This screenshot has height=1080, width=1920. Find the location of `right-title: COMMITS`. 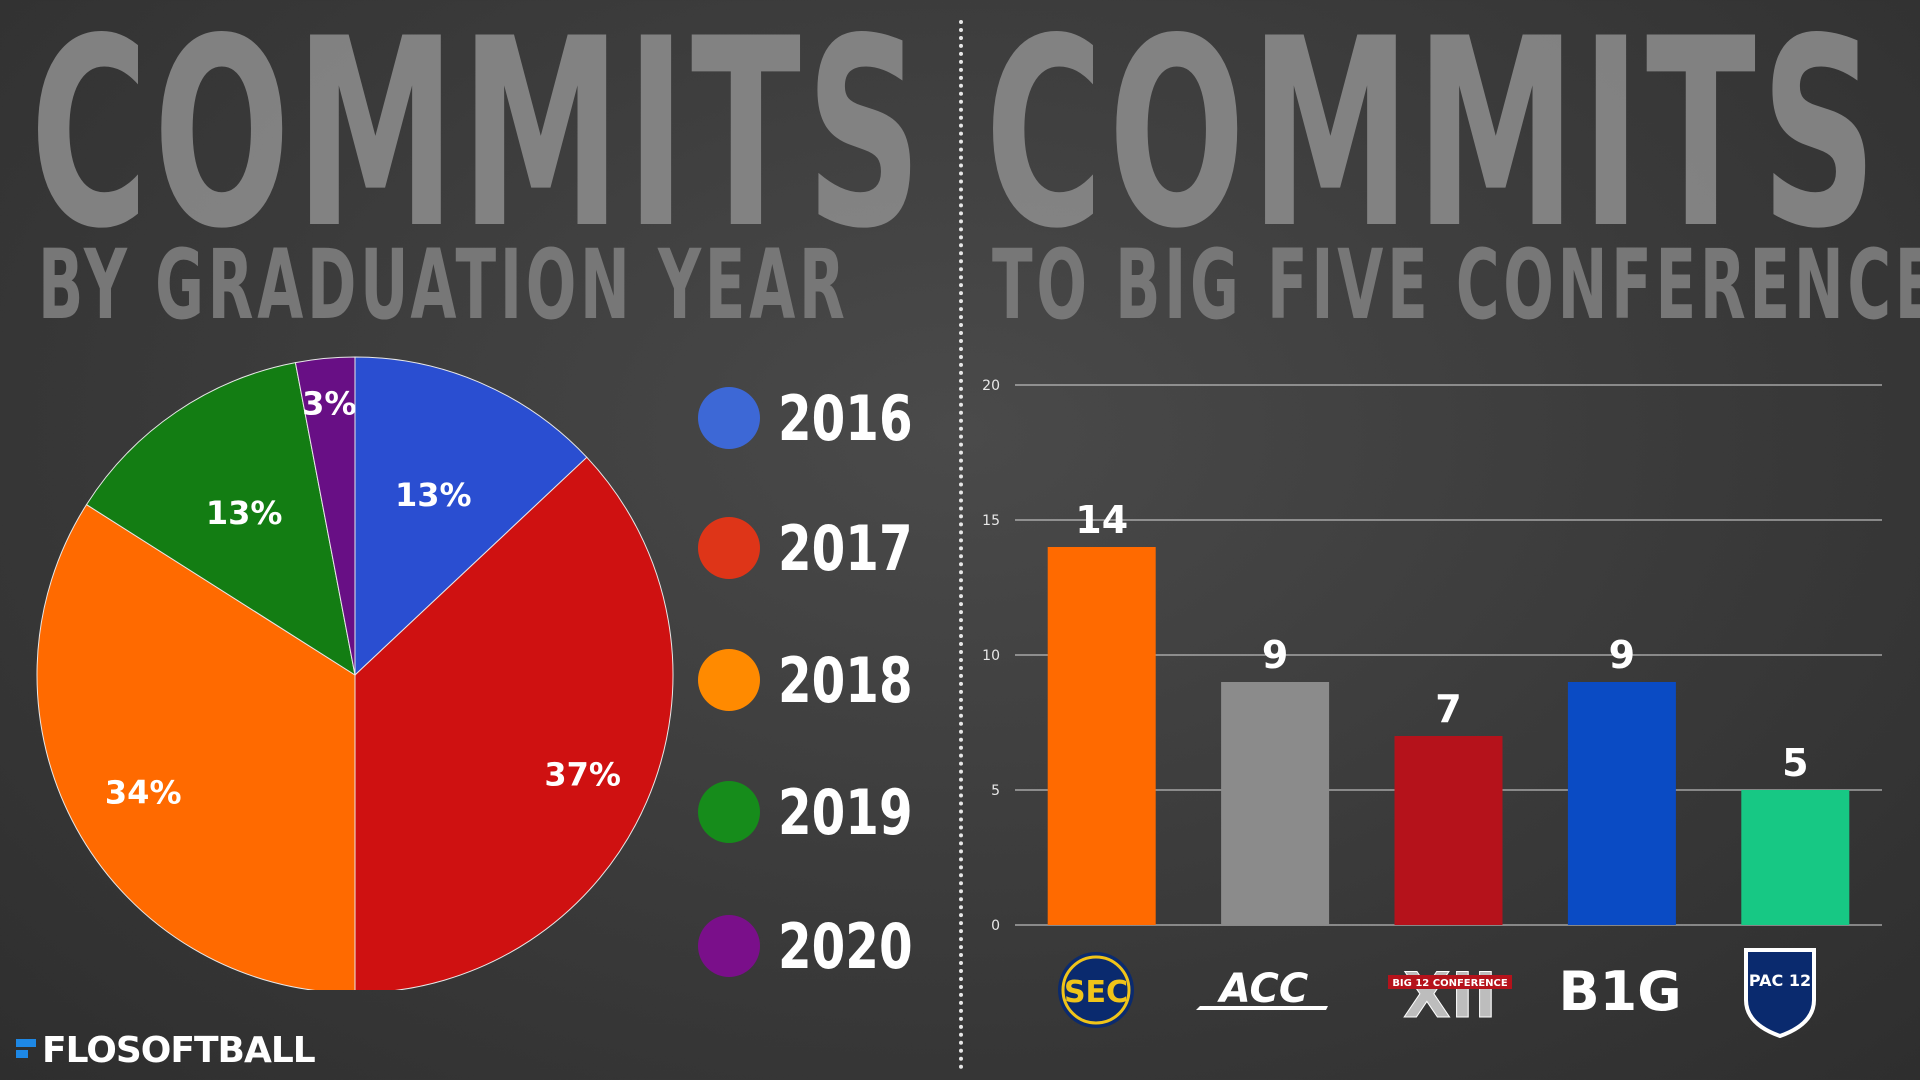

right-title: COMMITS is located at coordinates (1433, 143).